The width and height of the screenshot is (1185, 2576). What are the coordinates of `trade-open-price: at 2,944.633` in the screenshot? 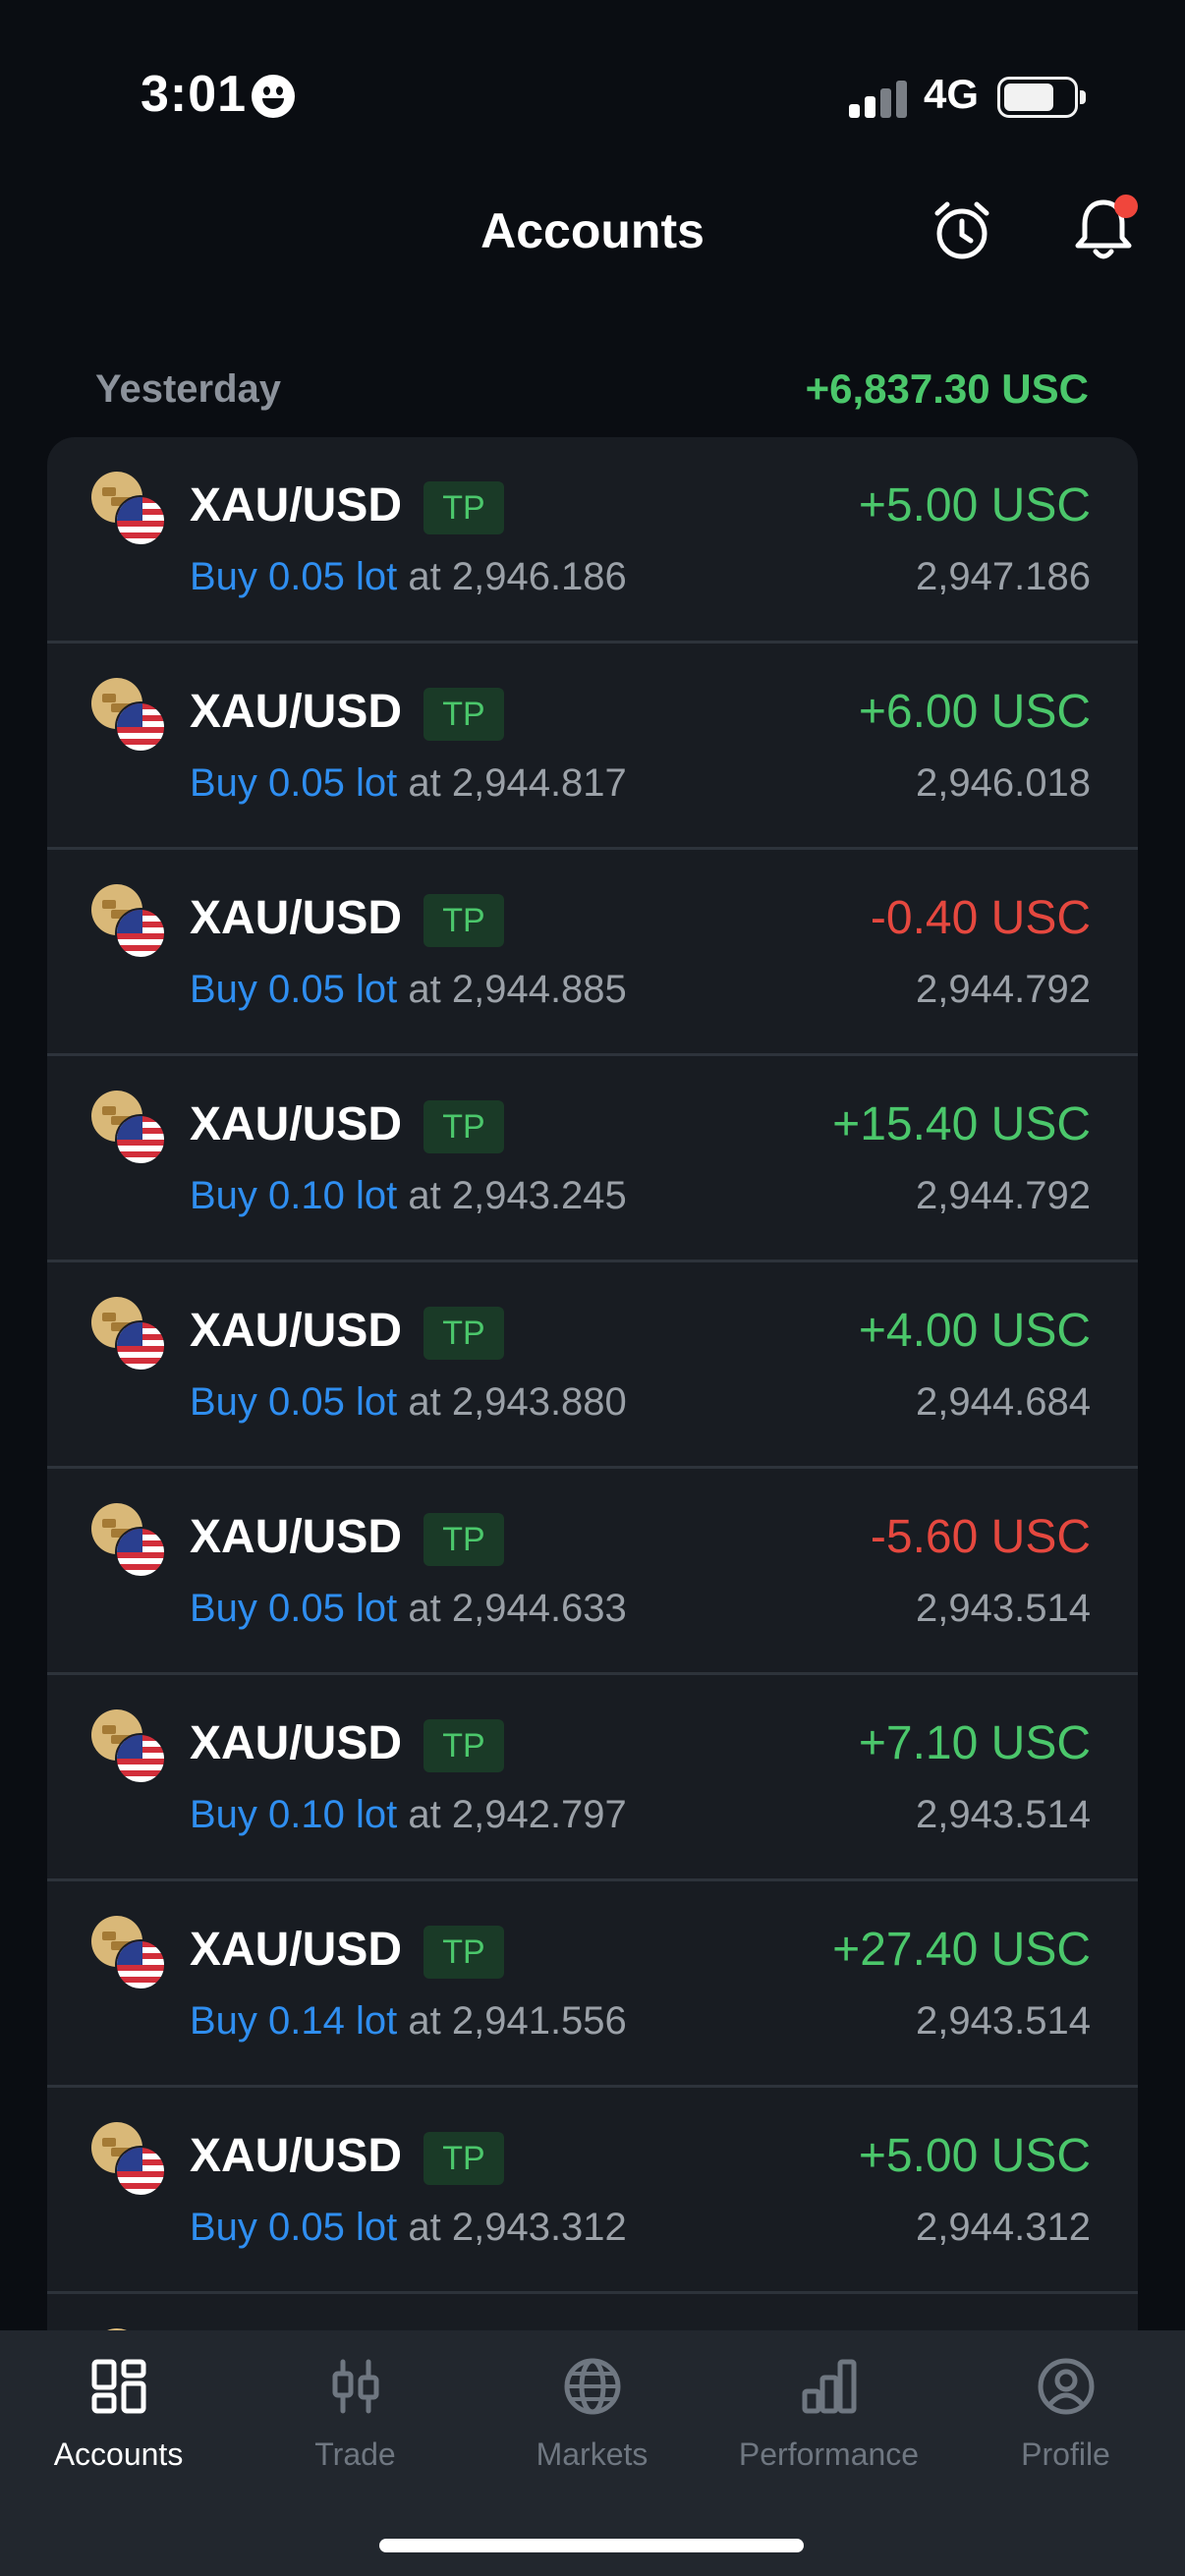 It's located at (517, 1608).